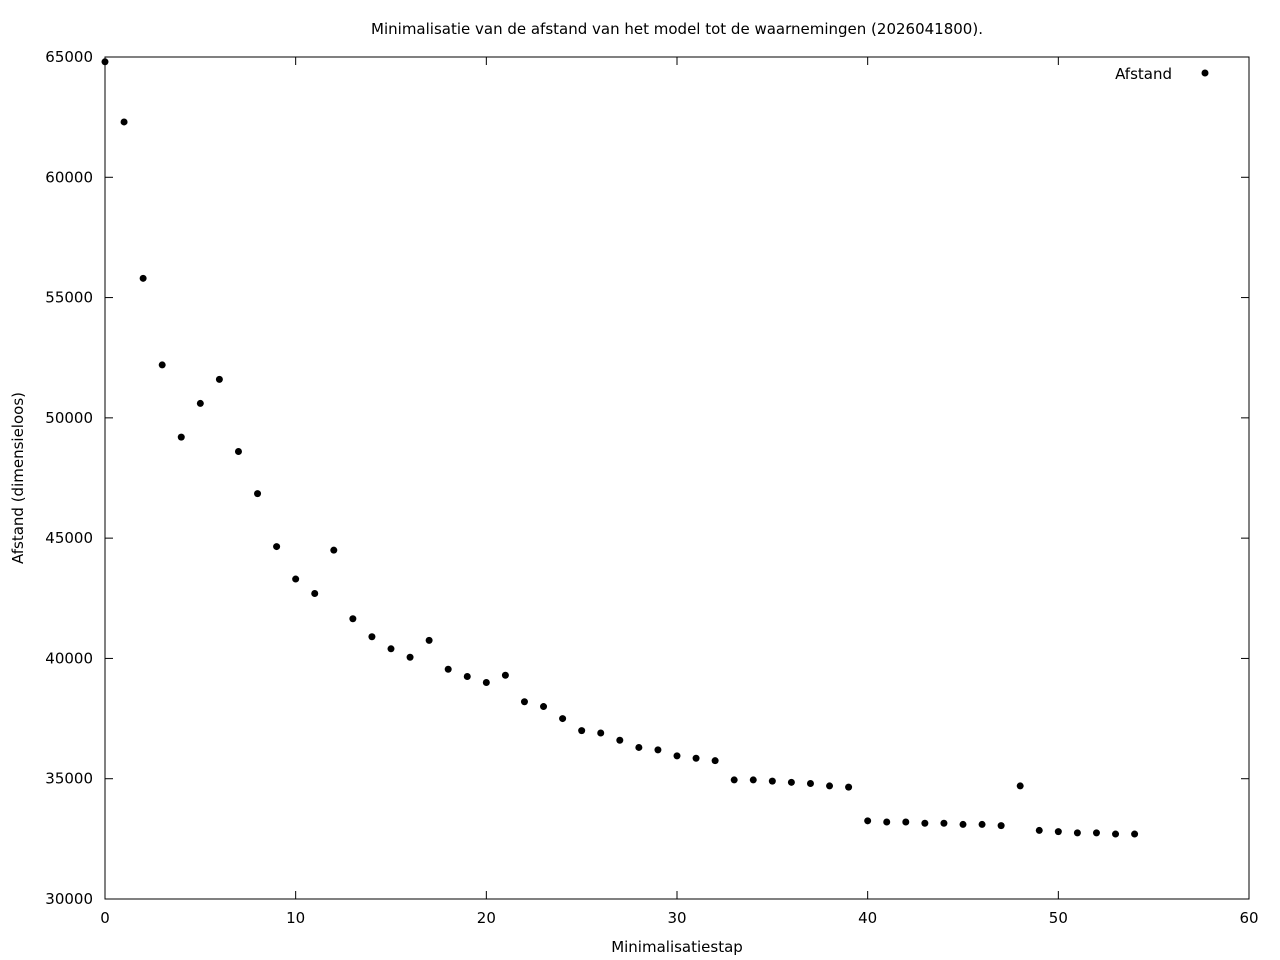 The image size is (1280, 960). I want to click on y-tick-label: 30000, so click(69, 899).